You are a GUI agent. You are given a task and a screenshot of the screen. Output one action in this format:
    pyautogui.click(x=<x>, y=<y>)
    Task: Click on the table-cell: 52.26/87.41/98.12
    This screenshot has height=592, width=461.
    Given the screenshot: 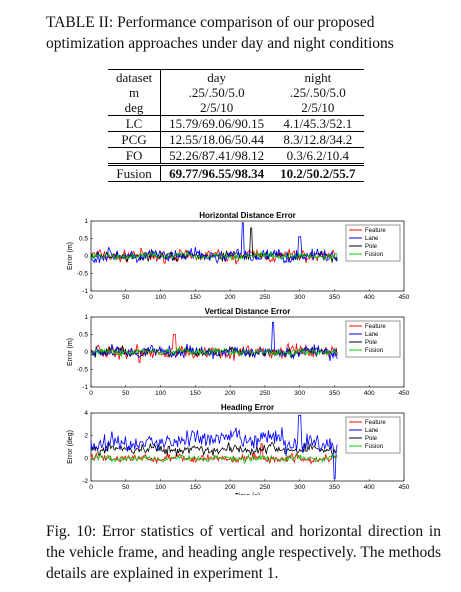 What is the action you would take?
    pyautogui.click(x=216, y=156)
    